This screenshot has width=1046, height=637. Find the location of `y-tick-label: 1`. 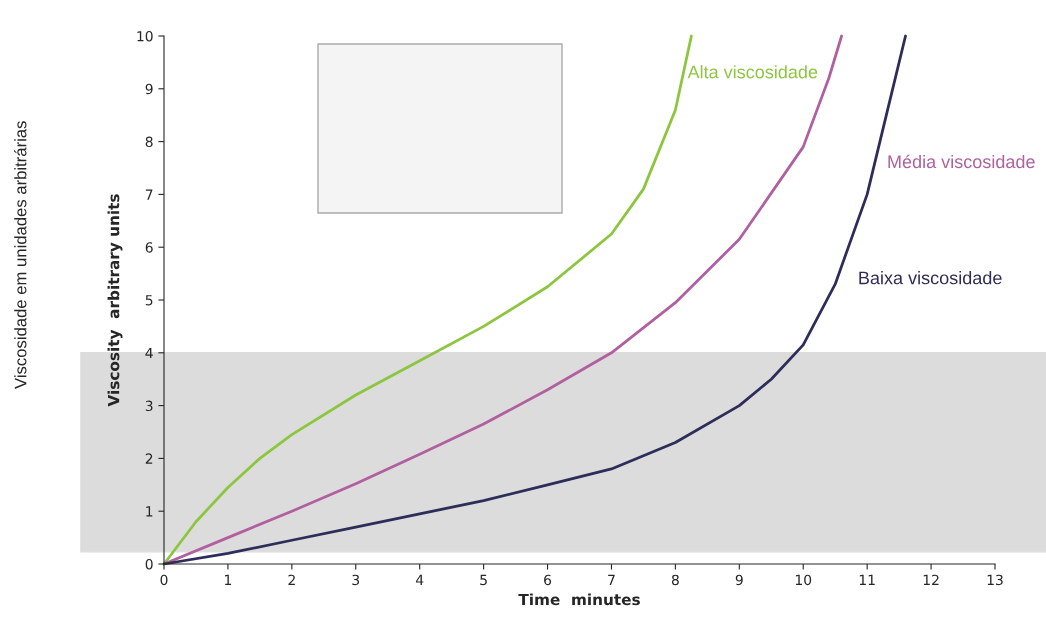

y-tick-label: 1 is located at coordinates (149, 511).